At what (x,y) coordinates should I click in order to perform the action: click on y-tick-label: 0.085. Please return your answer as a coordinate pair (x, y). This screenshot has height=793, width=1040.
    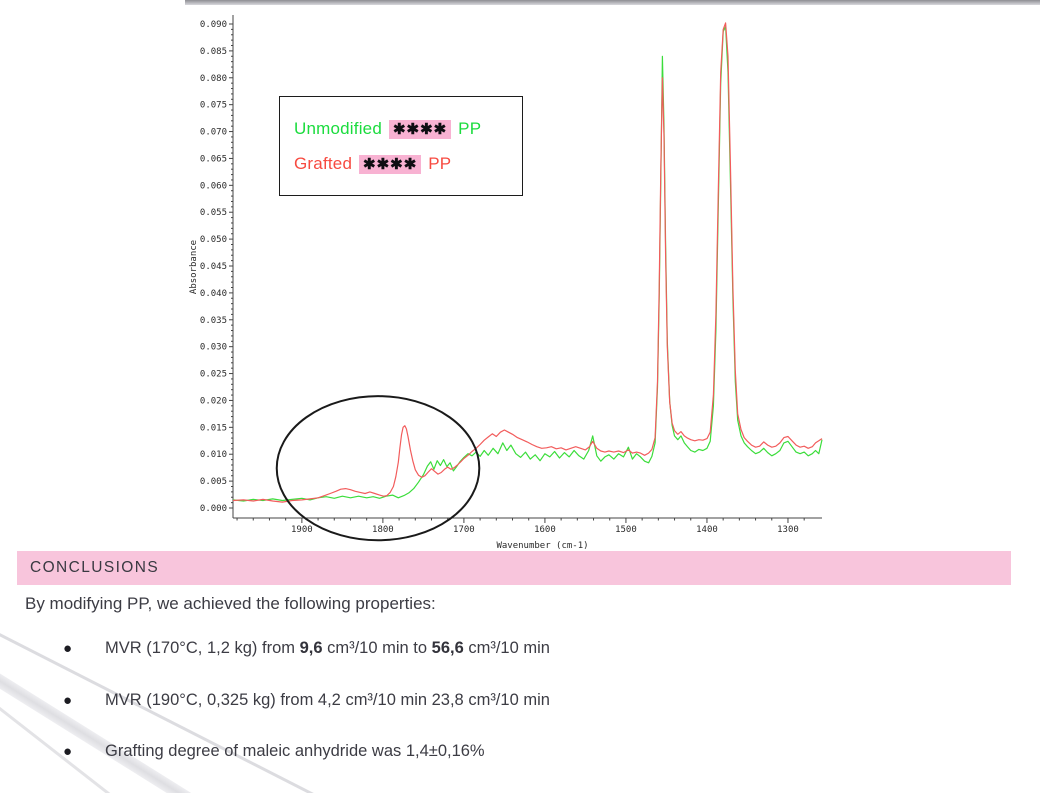
    Looking at the image, I should click on (213, 52).